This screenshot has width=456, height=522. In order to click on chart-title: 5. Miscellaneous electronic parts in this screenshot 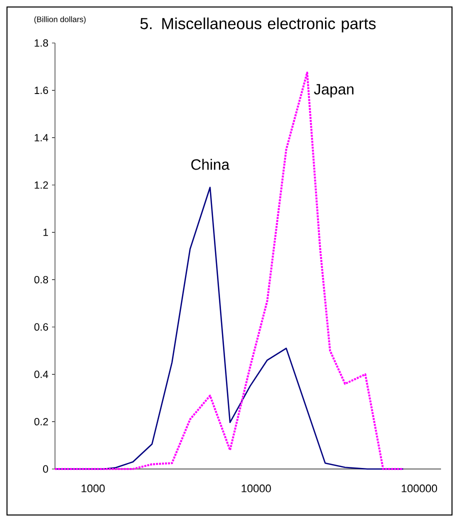, I will do `click(258, 25)`.